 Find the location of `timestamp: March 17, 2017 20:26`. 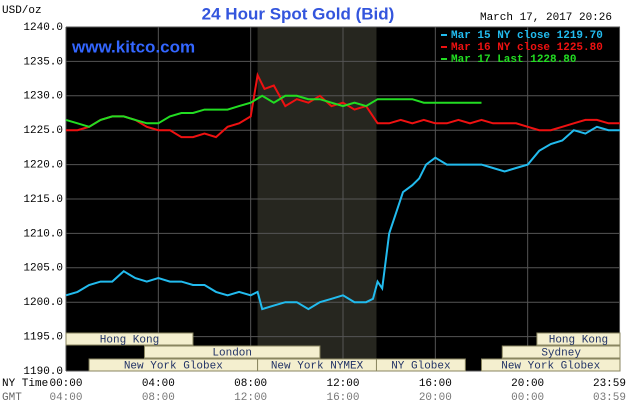

timestamp: March 17, 2017 20:26 is located at coordinates (546, 18).